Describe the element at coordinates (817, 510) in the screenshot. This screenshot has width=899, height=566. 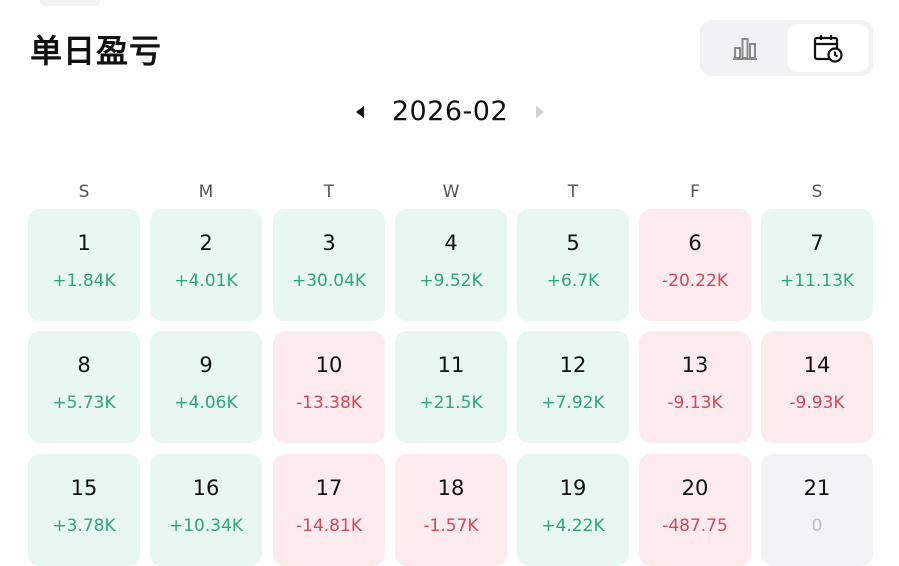
I see `day-cell: 21 0` at that location.